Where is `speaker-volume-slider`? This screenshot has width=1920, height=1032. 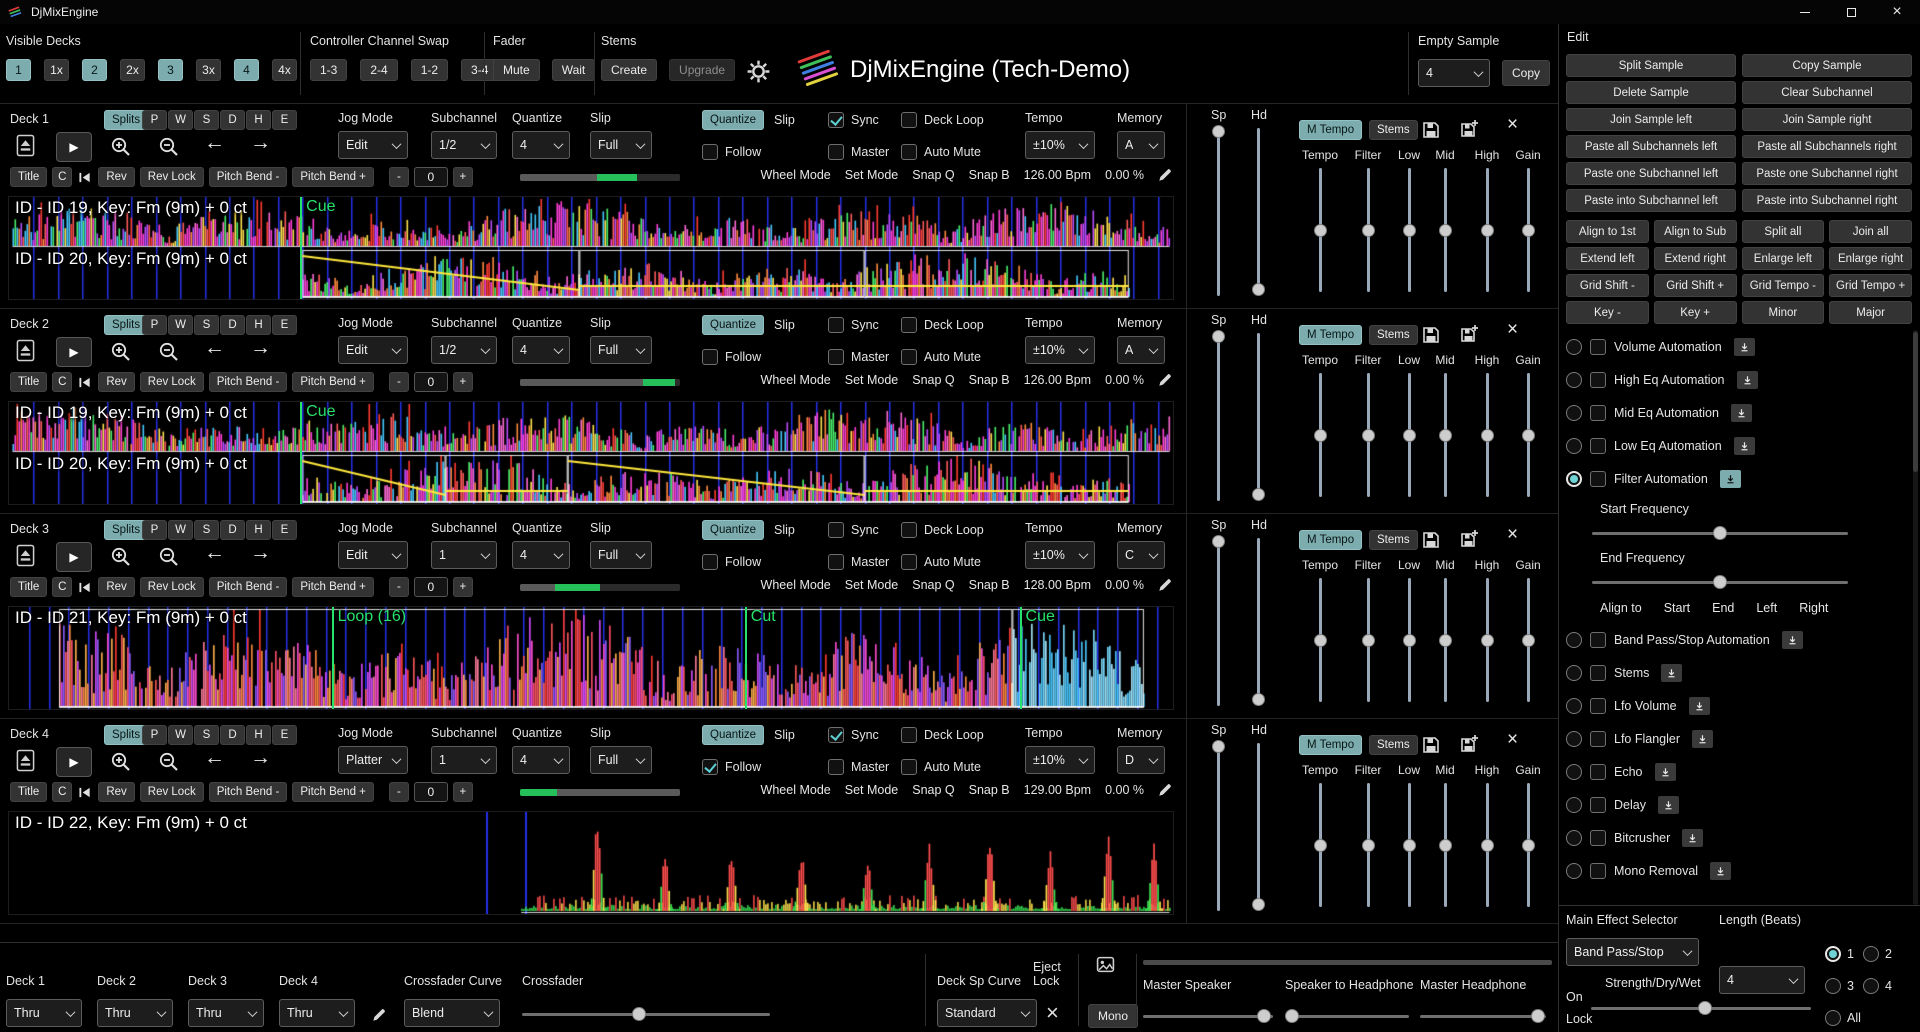 speaker-volume-slider is located at coordinates (1218, 210).